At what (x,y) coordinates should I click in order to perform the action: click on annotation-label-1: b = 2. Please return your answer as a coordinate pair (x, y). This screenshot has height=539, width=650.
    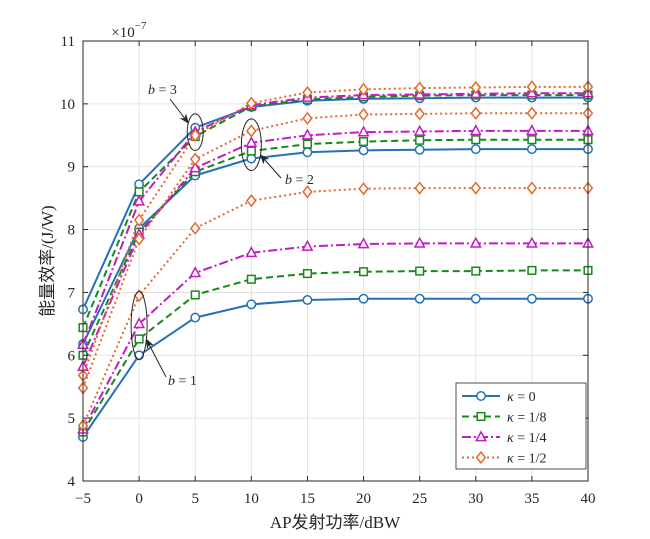
    Looking at the image, I should click on (299, 180).